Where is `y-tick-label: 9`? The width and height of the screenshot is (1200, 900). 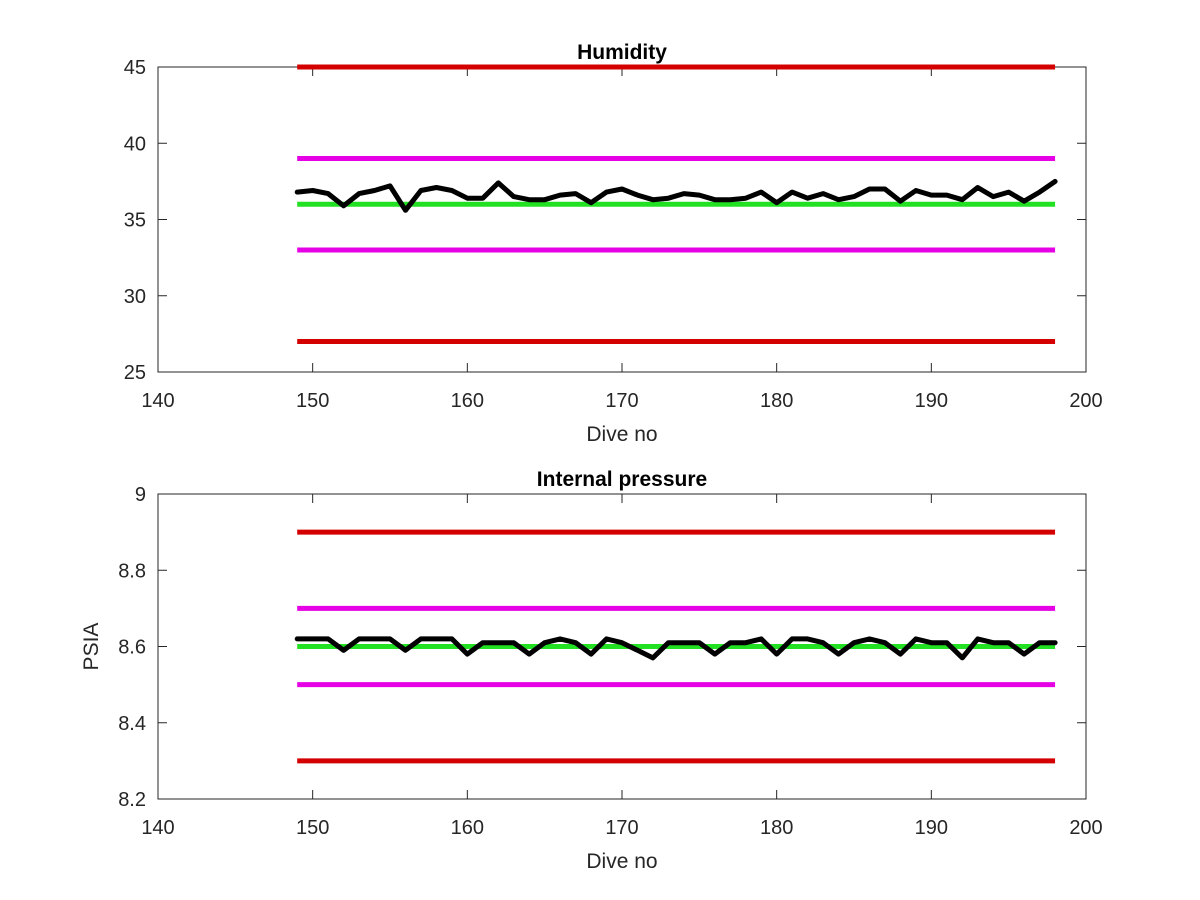
y-tick-label: 9 is located at coordinates (140, 495).